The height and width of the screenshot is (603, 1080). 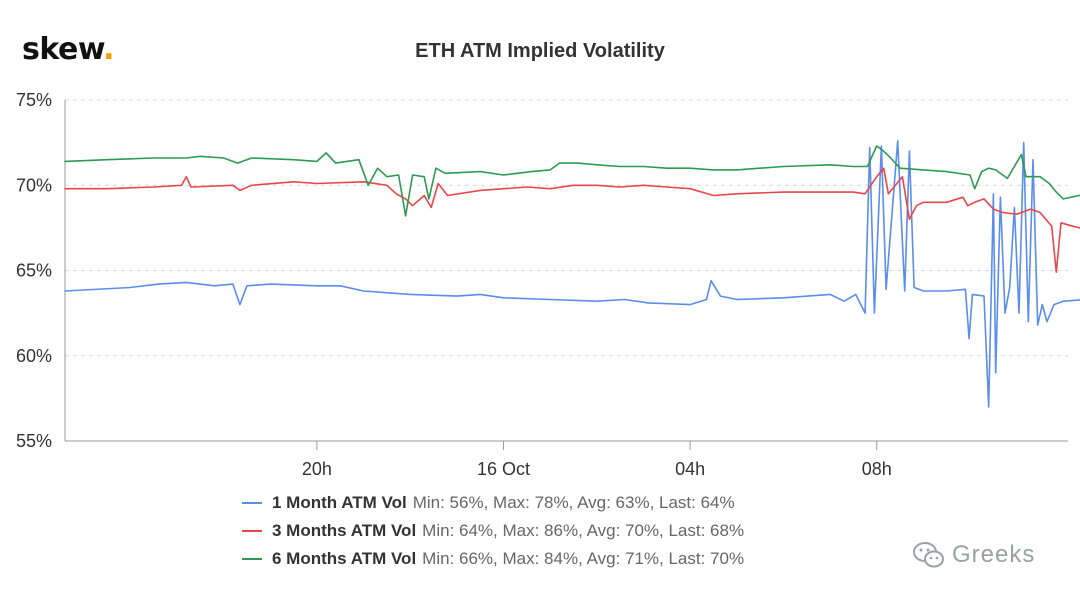 I want to click on legend-series-stats: Min: 56%, Max: 78%, Avg: 63%, Last: 64%, so click(x=573, y=502).